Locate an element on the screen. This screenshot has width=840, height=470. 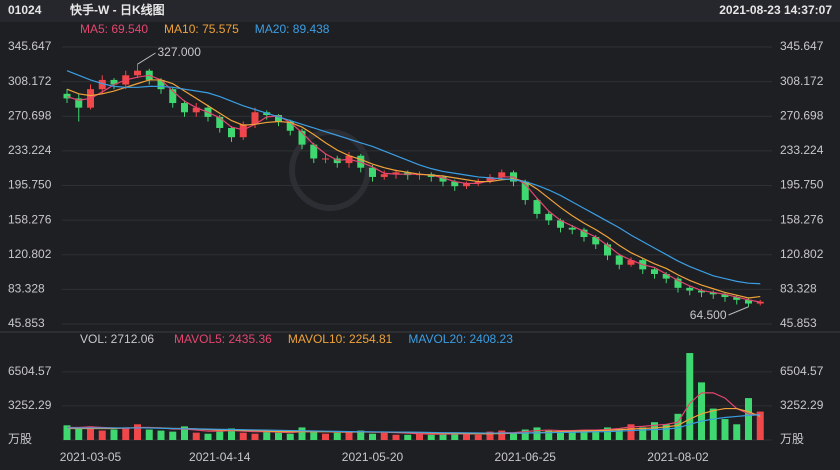
x-tick-label: 2021-04-14 is located at coordinates (220, 457).